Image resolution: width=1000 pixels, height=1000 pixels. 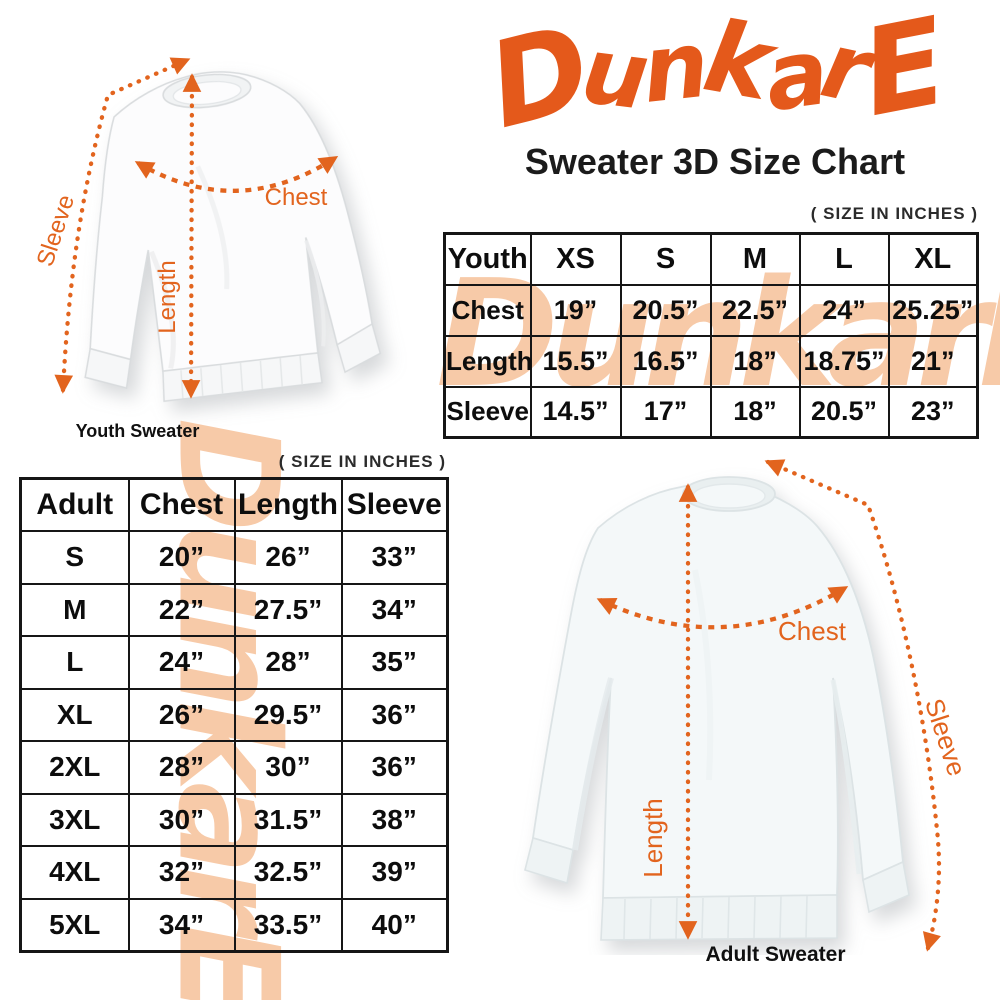 What do you see at coordinates (775, 954) in the screenshot?
I see `adult-caption: Adult Sweater` at bounding box center [775, 954].